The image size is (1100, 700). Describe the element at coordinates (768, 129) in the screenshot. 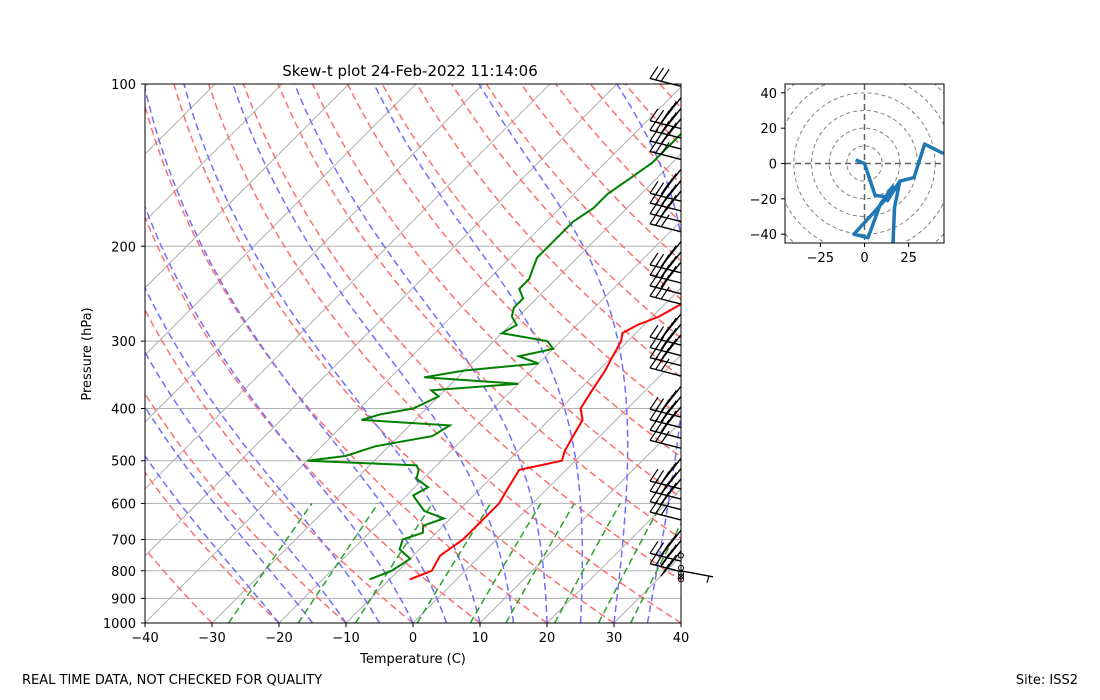

I see `hodo-y-tick-label: 20` at that location.